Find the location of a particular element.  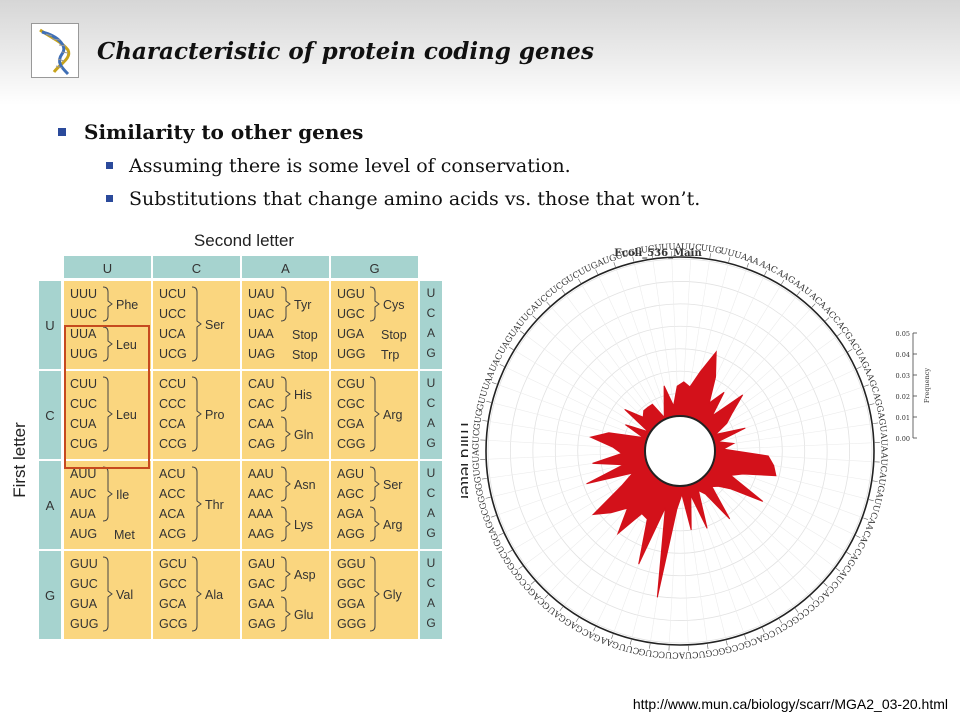

codon-text: GGC is located at coordinates (351, 584).